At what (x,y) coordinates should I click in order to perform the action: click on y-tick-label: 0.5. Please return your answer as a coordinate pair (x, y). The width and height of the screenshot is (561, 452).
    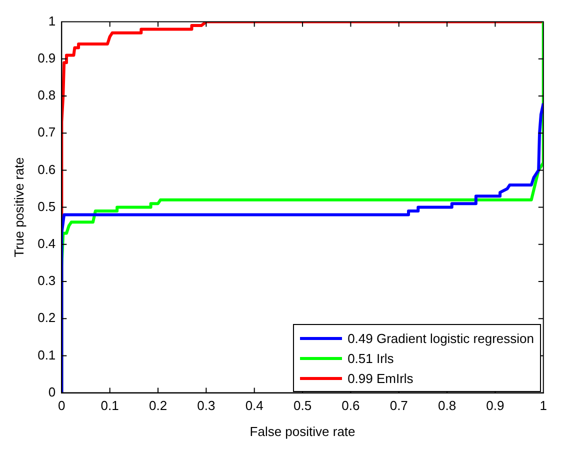
    Looking at the image, I should click on (47, 206).